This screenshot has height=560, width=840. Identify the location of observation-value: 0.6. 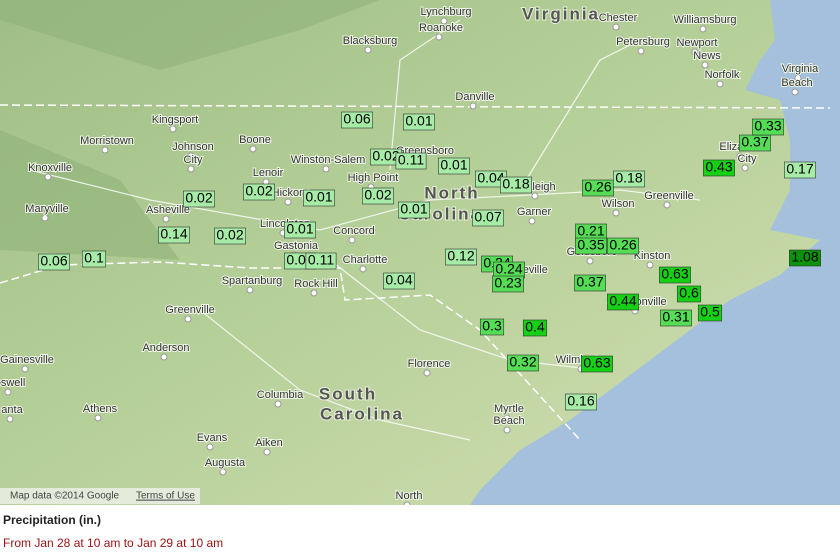
(689, 293).